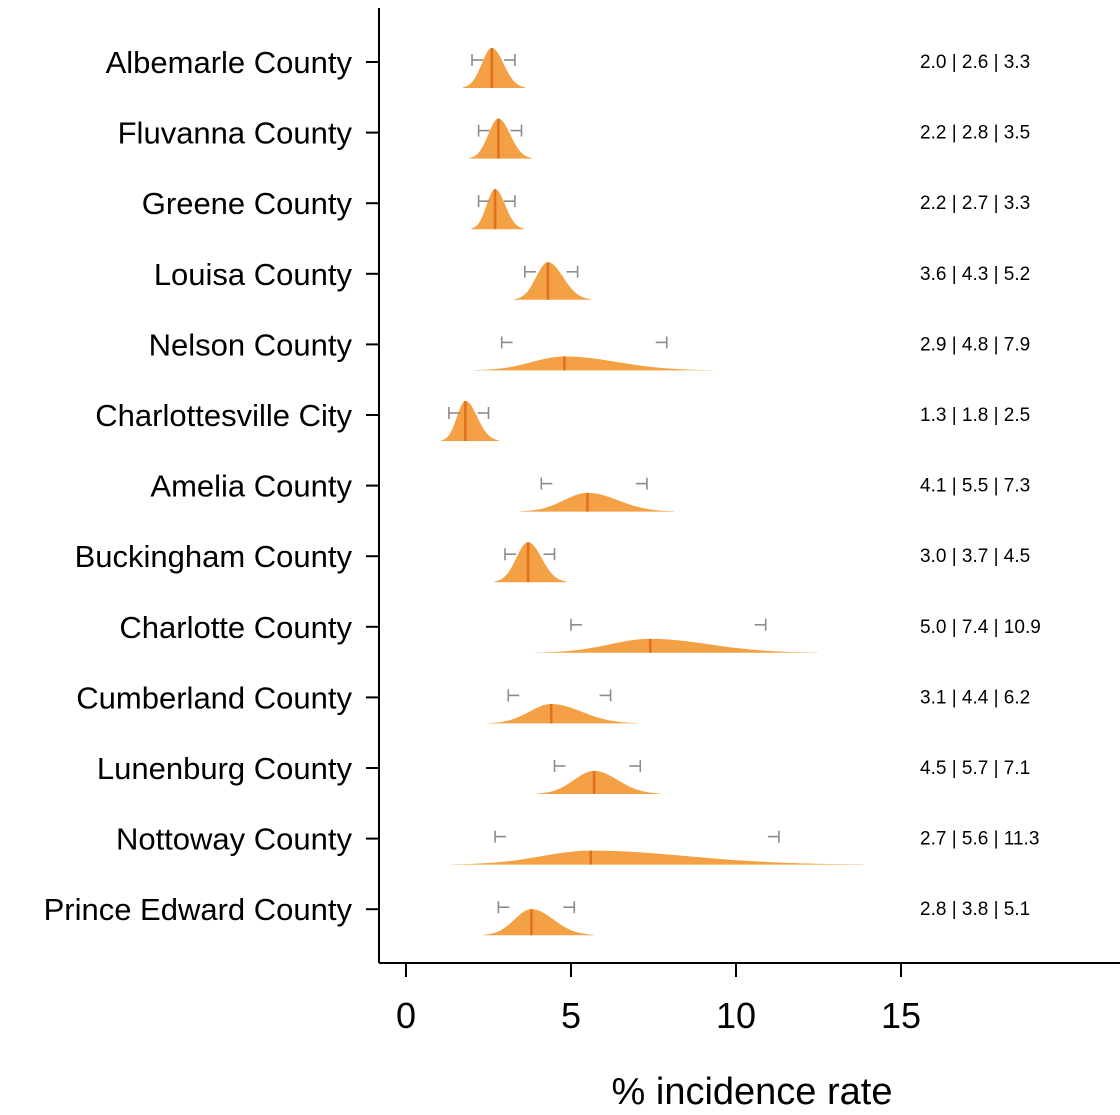  What do you see at coordinates (975, 274) in the screenshot?
I see `value-label: 3.6 | 4.3 | 5.2` at bounding box center [975, 274].